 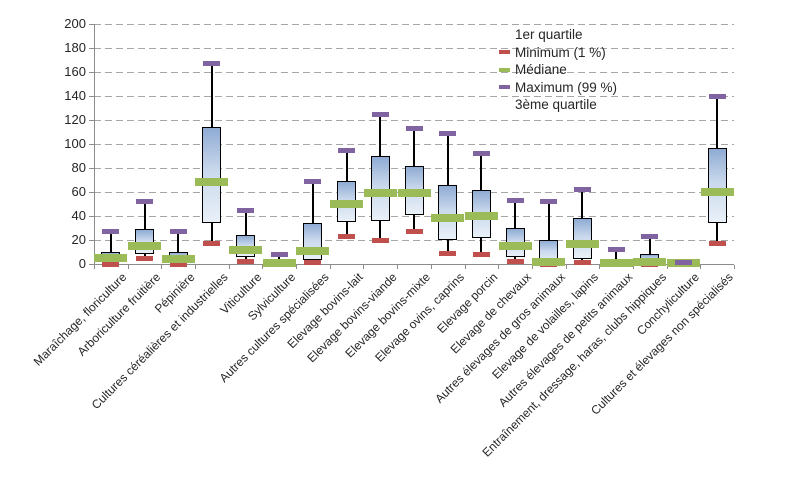 What do you see at coordinates (78, 167) in the screenshot?
I see `y-axis-label: 80` at bounding box center [78, 167].